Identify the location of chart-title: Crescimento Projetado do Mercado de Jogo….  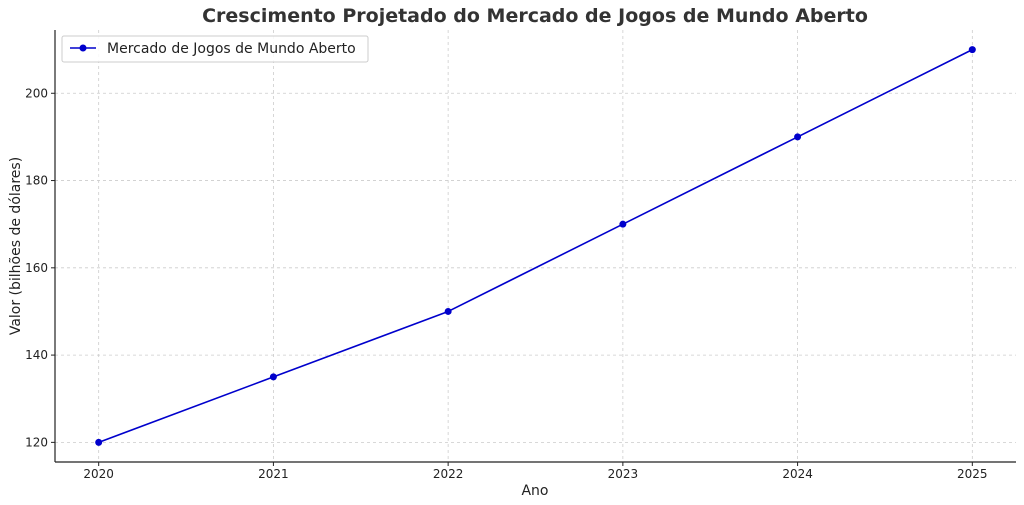
(535, 16).